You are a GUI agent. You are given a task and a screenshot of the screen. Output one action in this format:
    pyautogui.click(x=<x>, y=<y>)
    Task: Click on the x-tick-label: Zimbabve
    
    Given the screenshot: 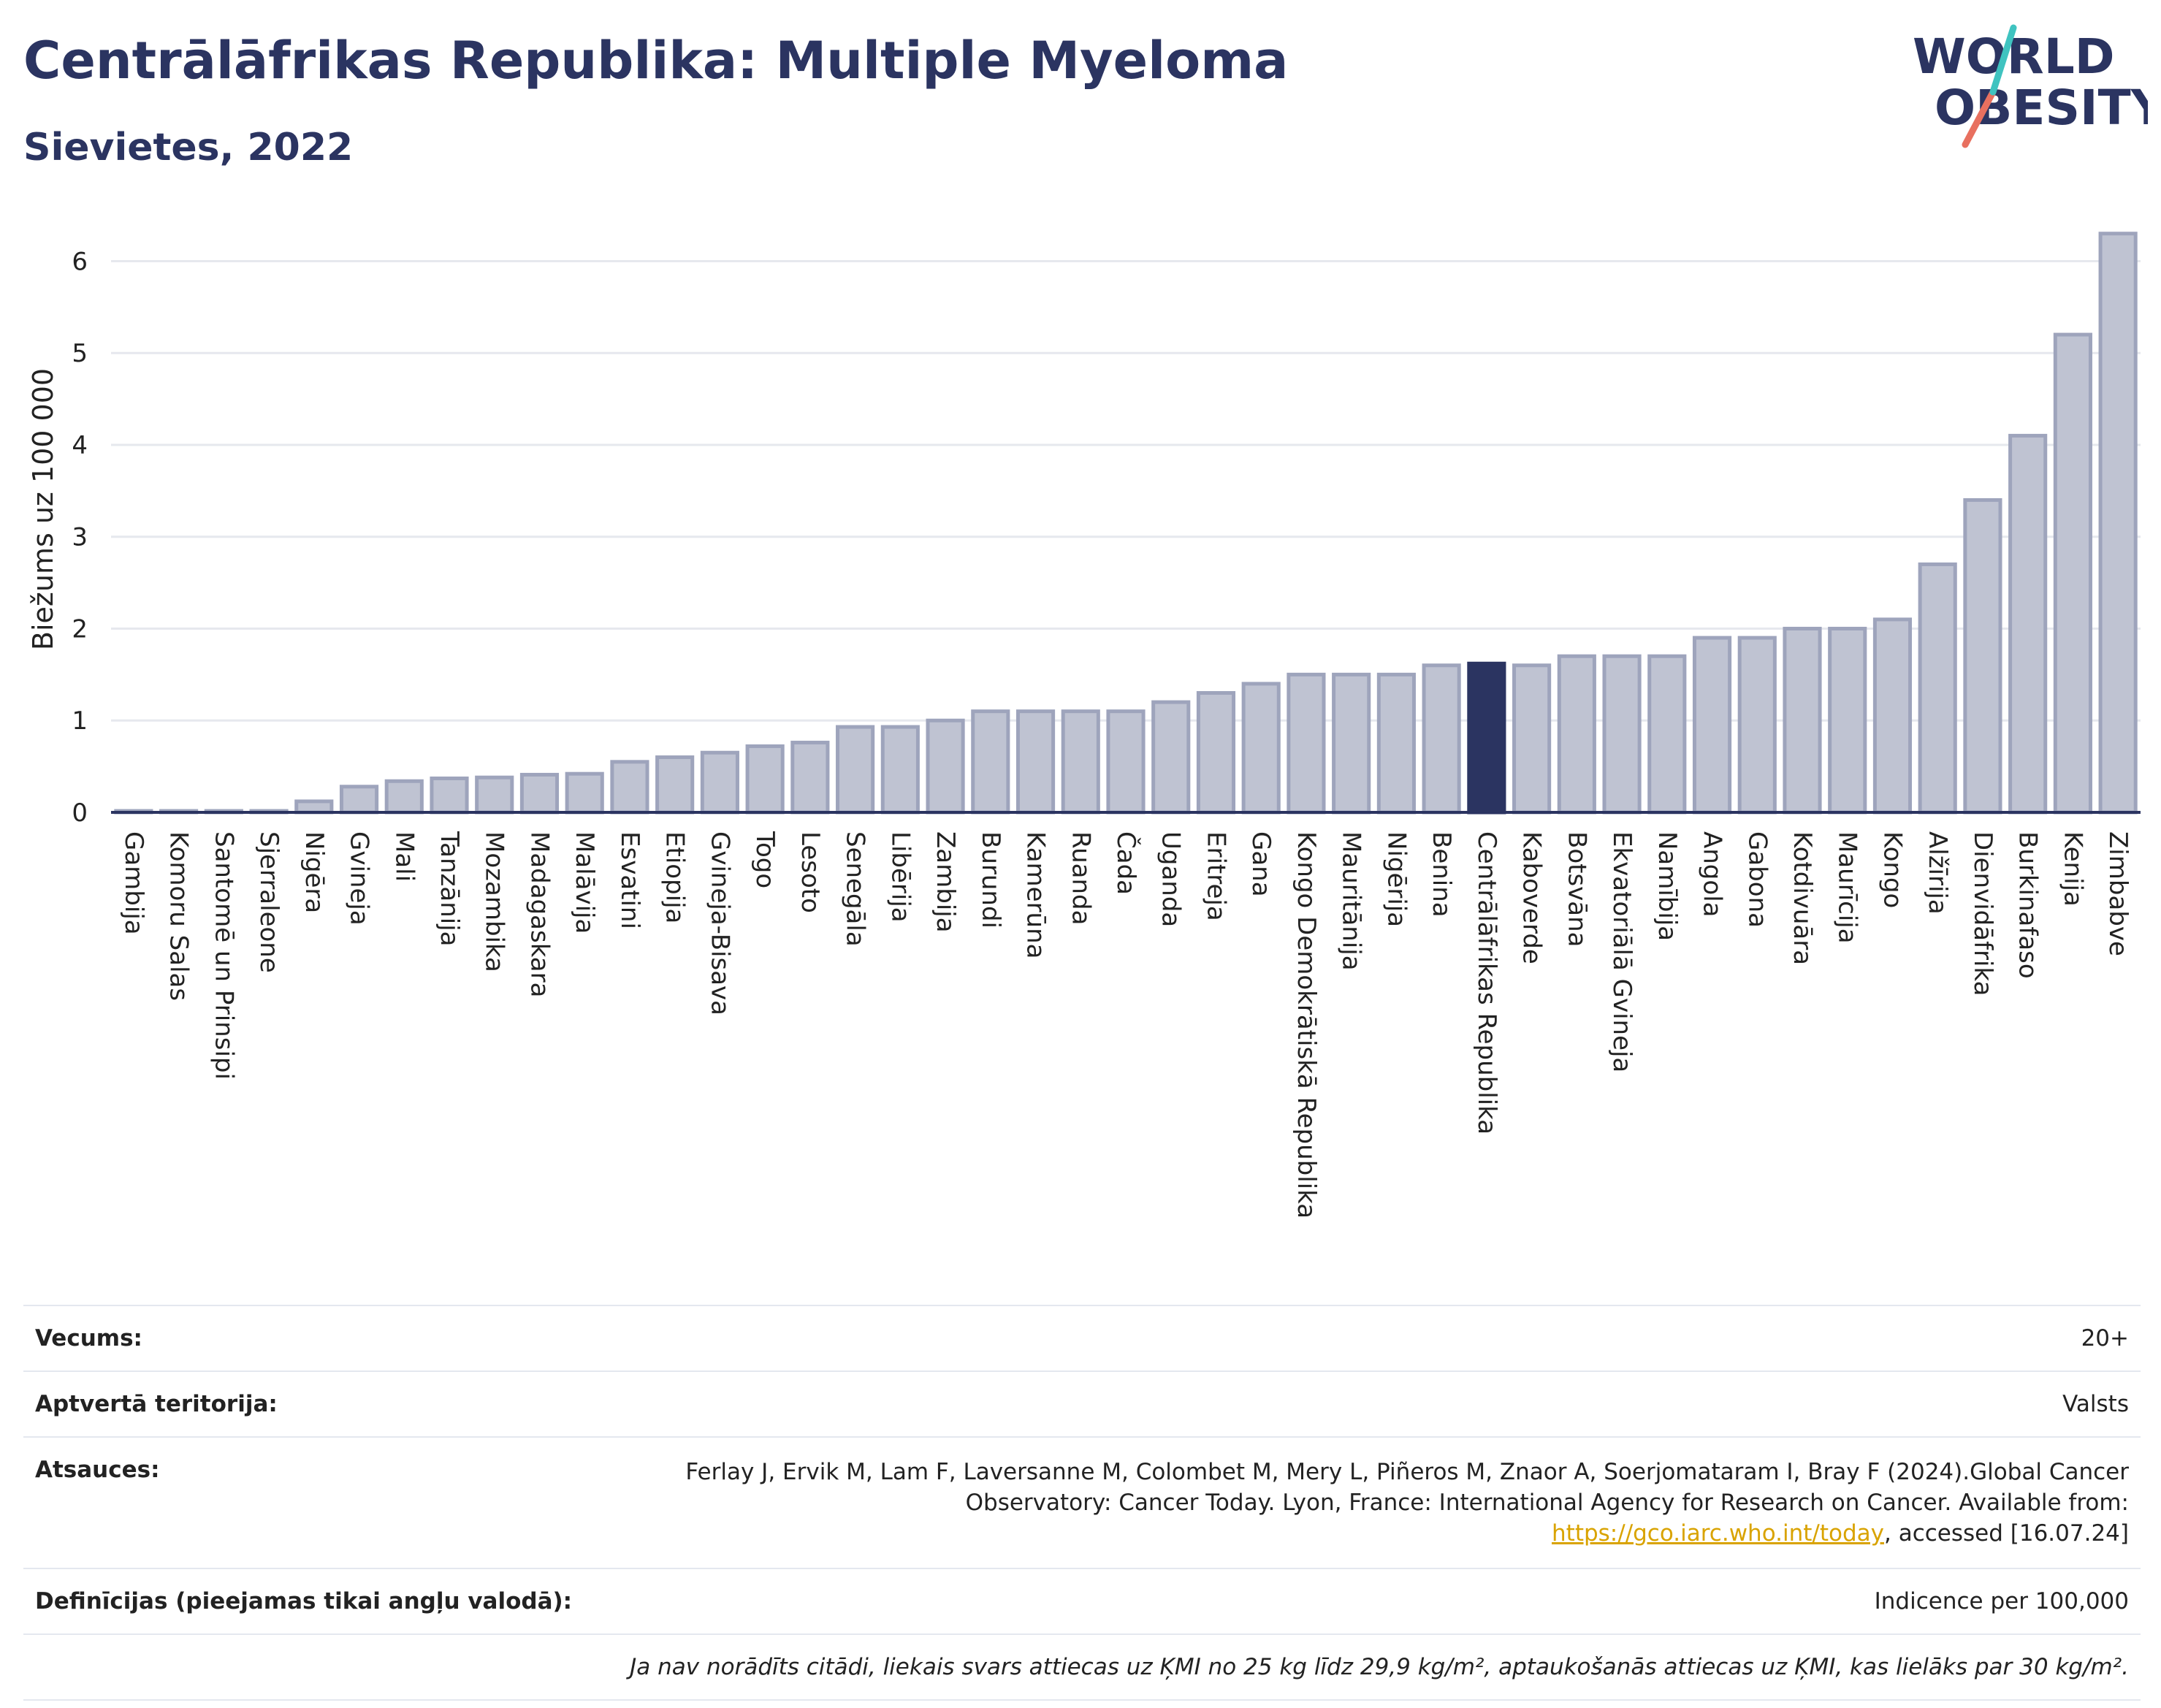 What is the action you would take?
    pyautogui.click(x=2118, y=893)
    